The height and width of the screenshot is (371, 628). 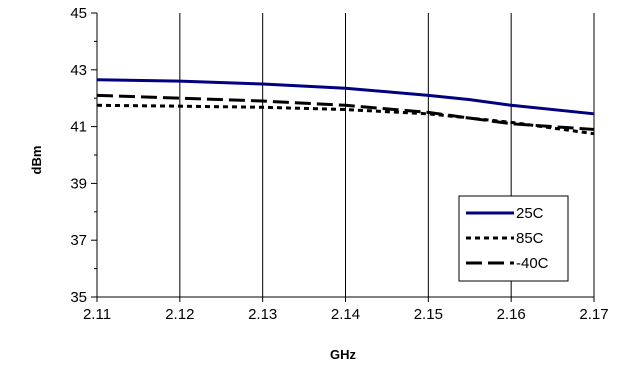 What do you see at coordinates (262, 314) in the screenshot?
I see `x-tick-label: 2.13` at bounding box center [262, 314].